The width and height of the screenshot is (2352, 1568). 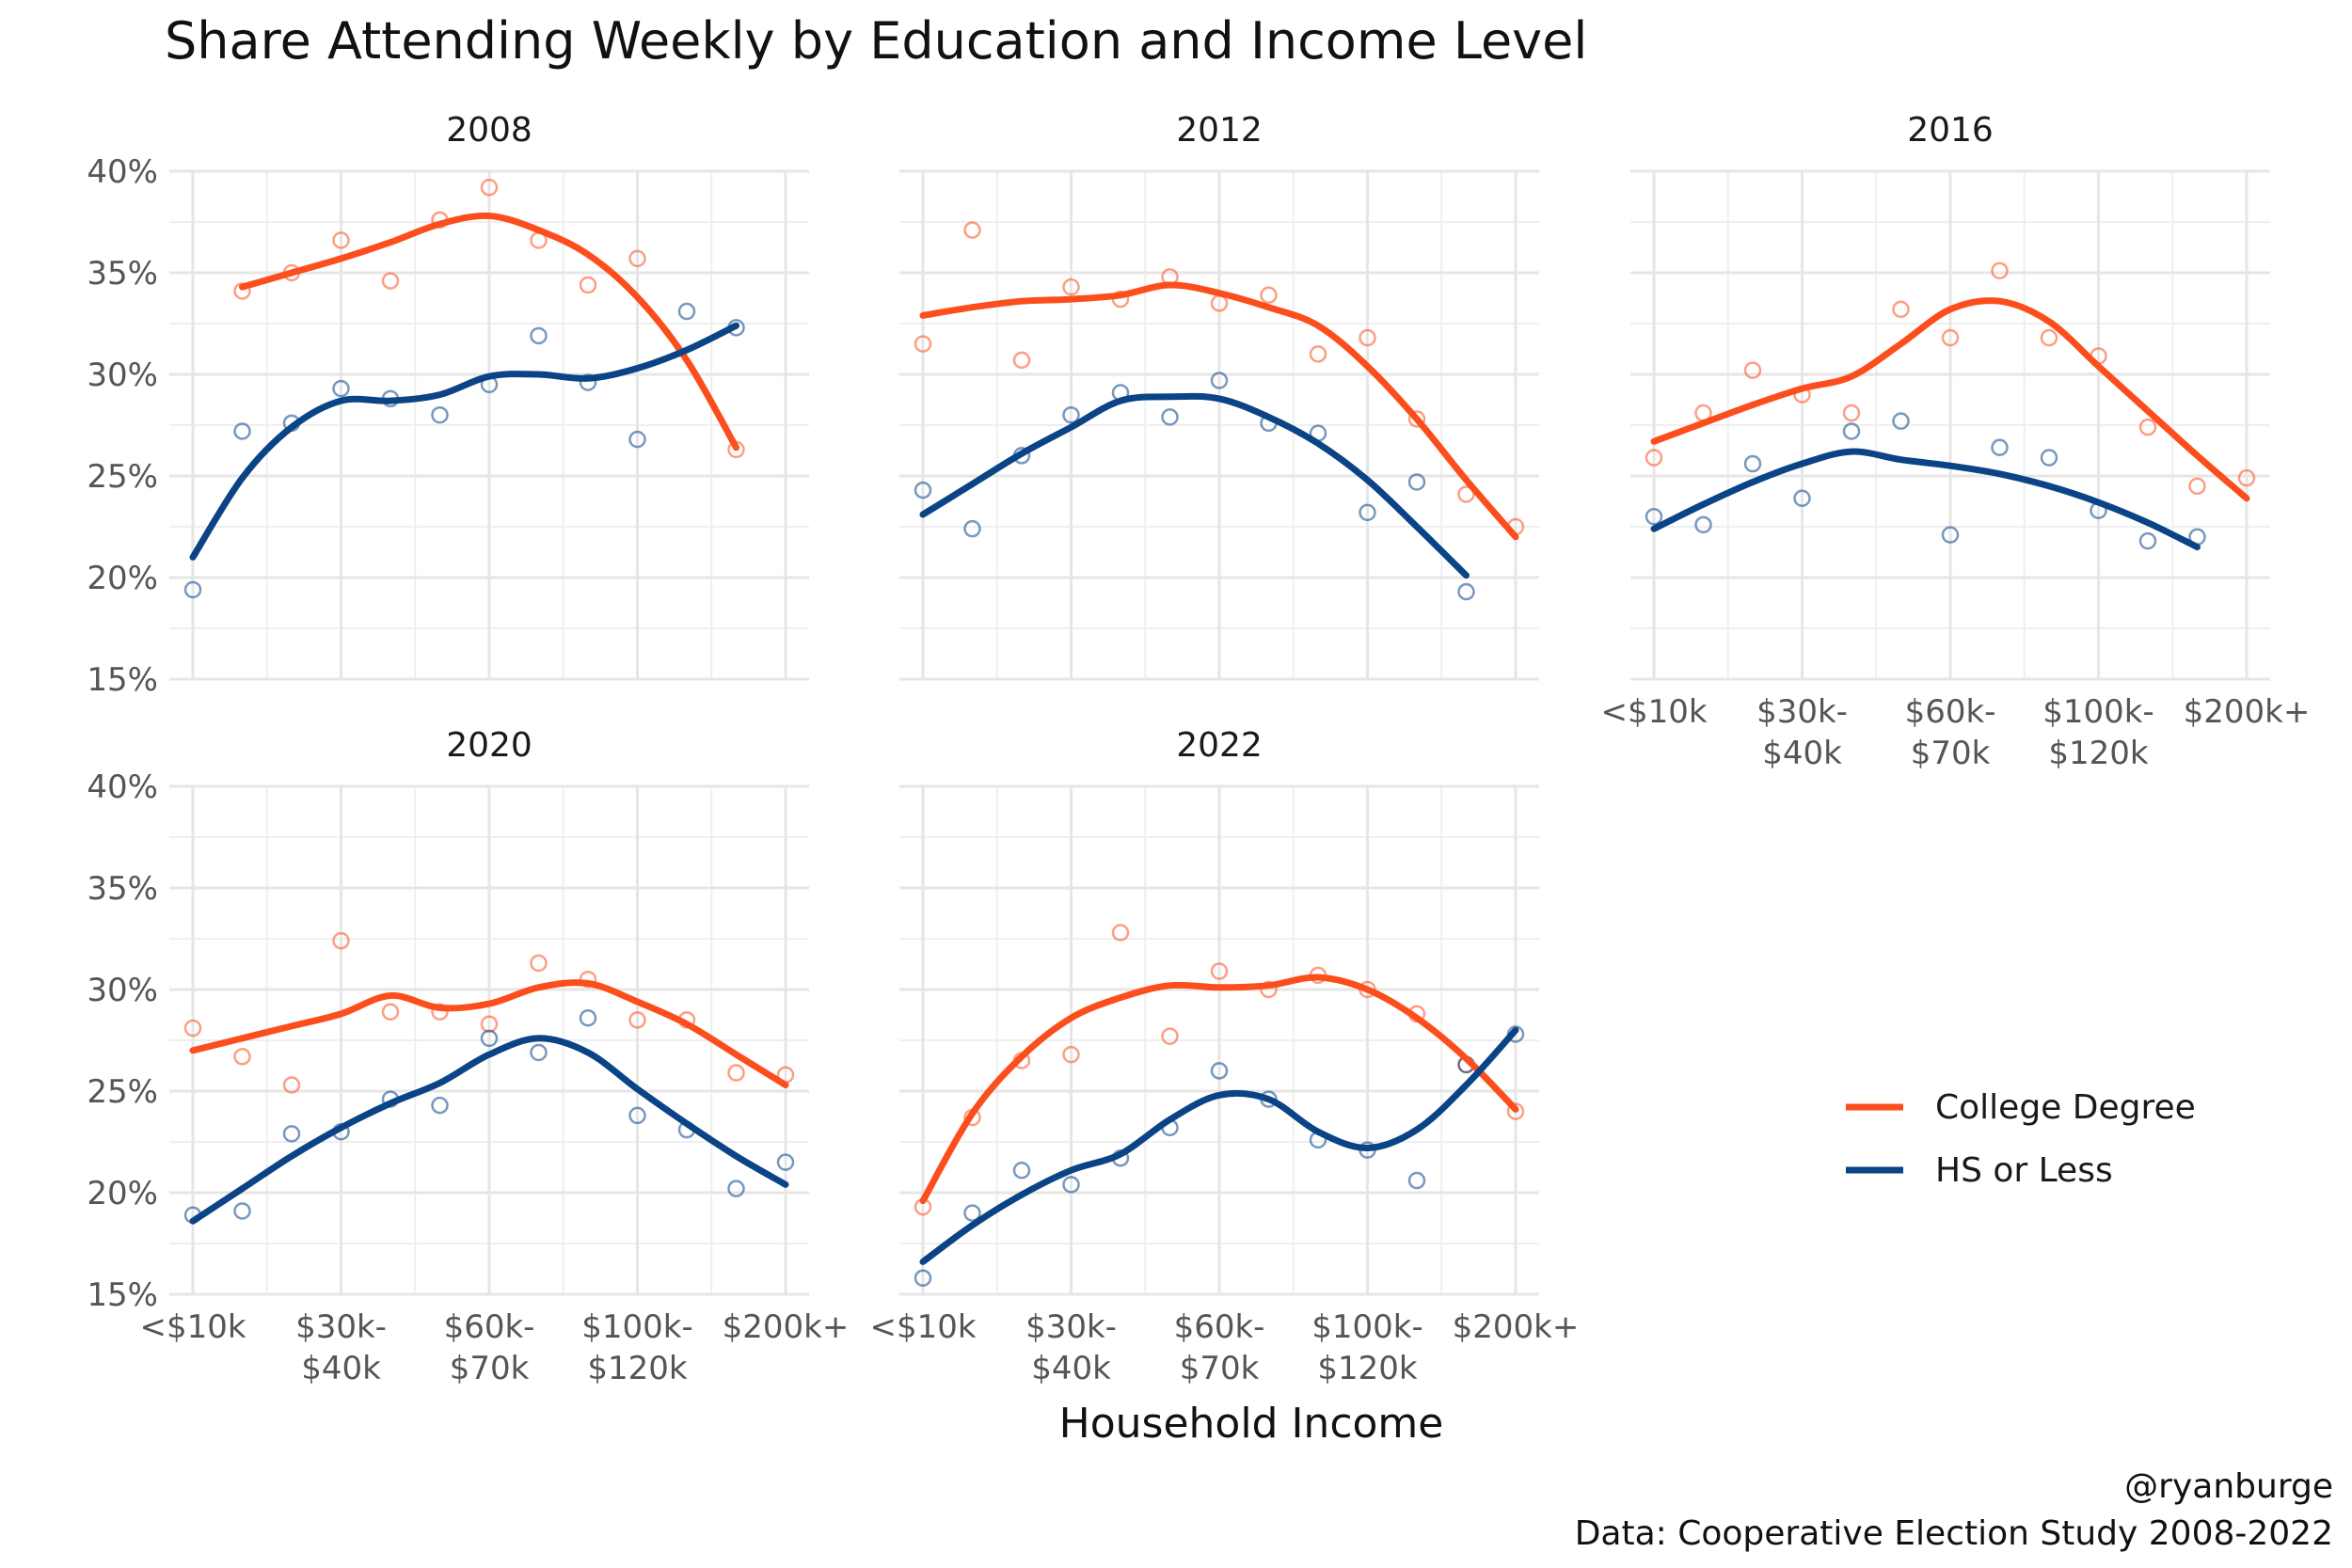 I want to click on y-tick-label: 15%, so click(x=122, y=1295).